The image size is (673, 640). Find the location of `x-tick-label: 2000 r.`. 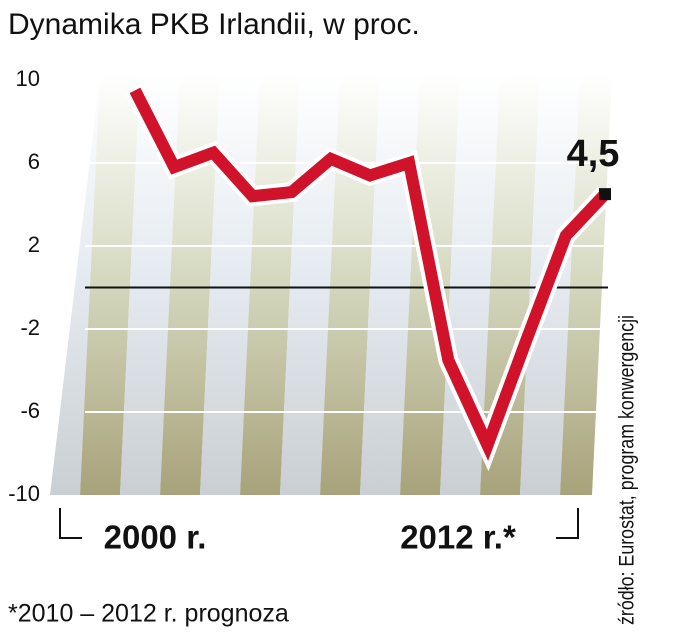

x-tick-label: 2000 r. is located at coordinates (155, 537).